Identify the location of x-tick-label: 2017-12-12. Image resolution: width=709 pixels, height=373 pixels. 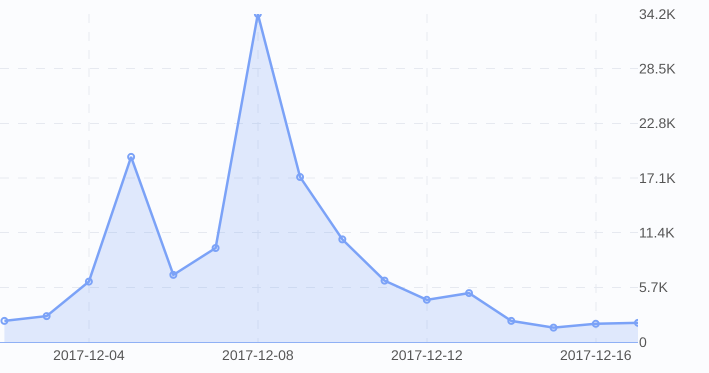
(426, 354).